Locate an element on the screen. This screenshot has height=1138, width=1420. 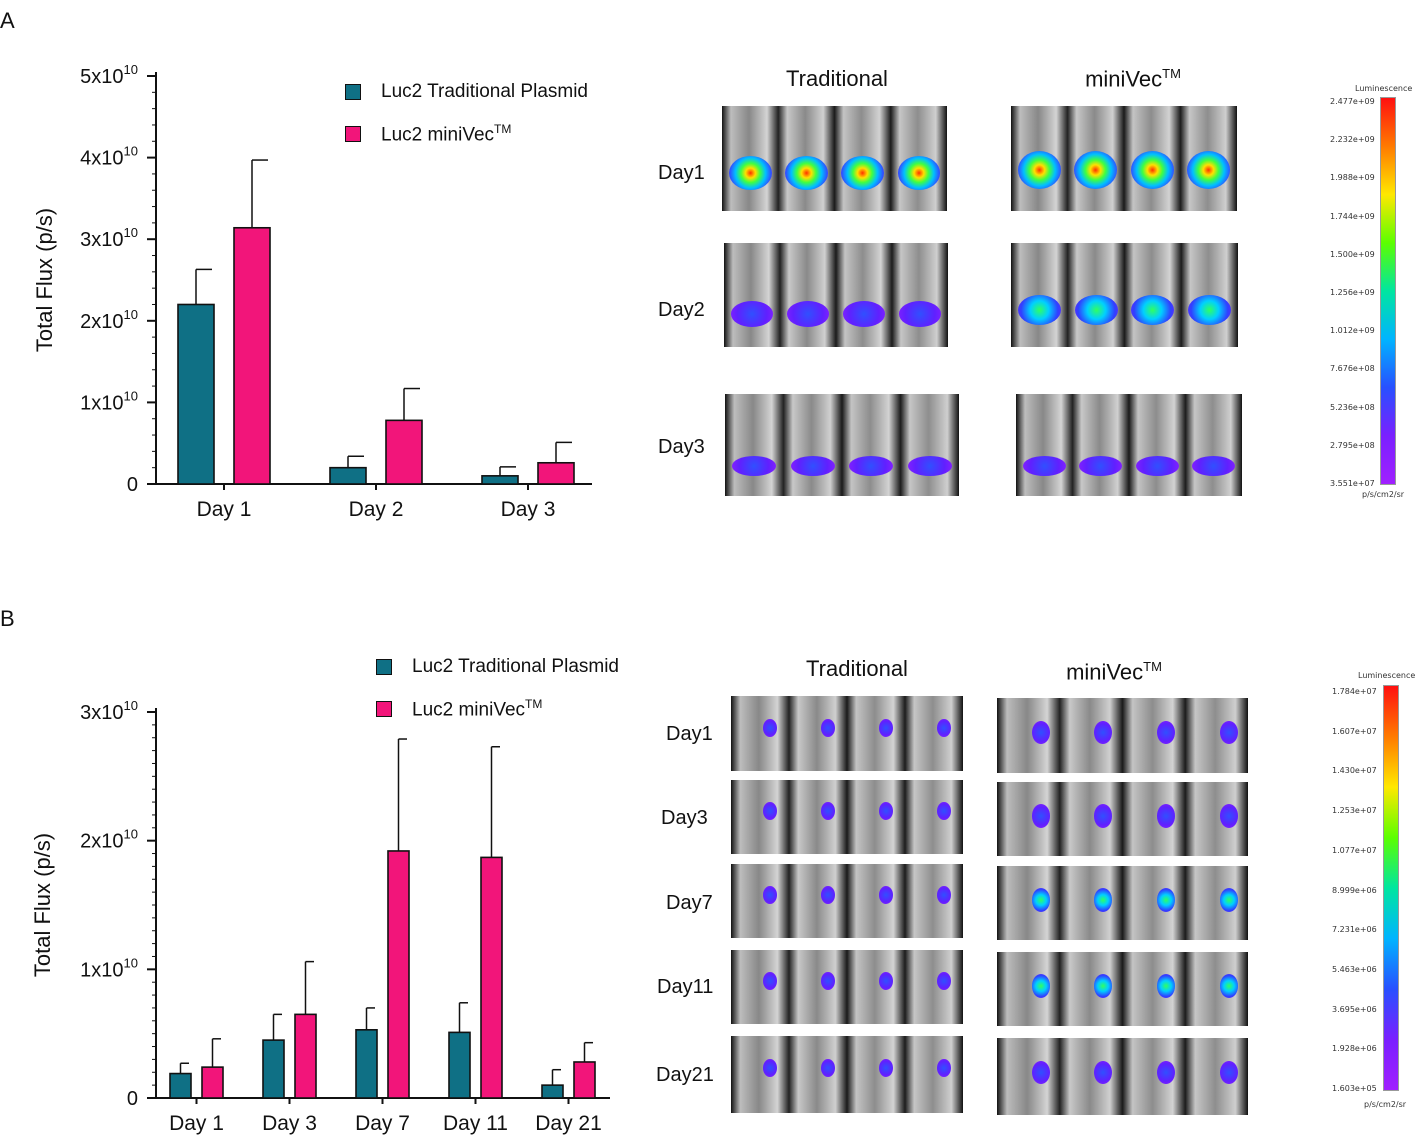
x-tick-label: Day 7 is located at coordinates (382, 1123).